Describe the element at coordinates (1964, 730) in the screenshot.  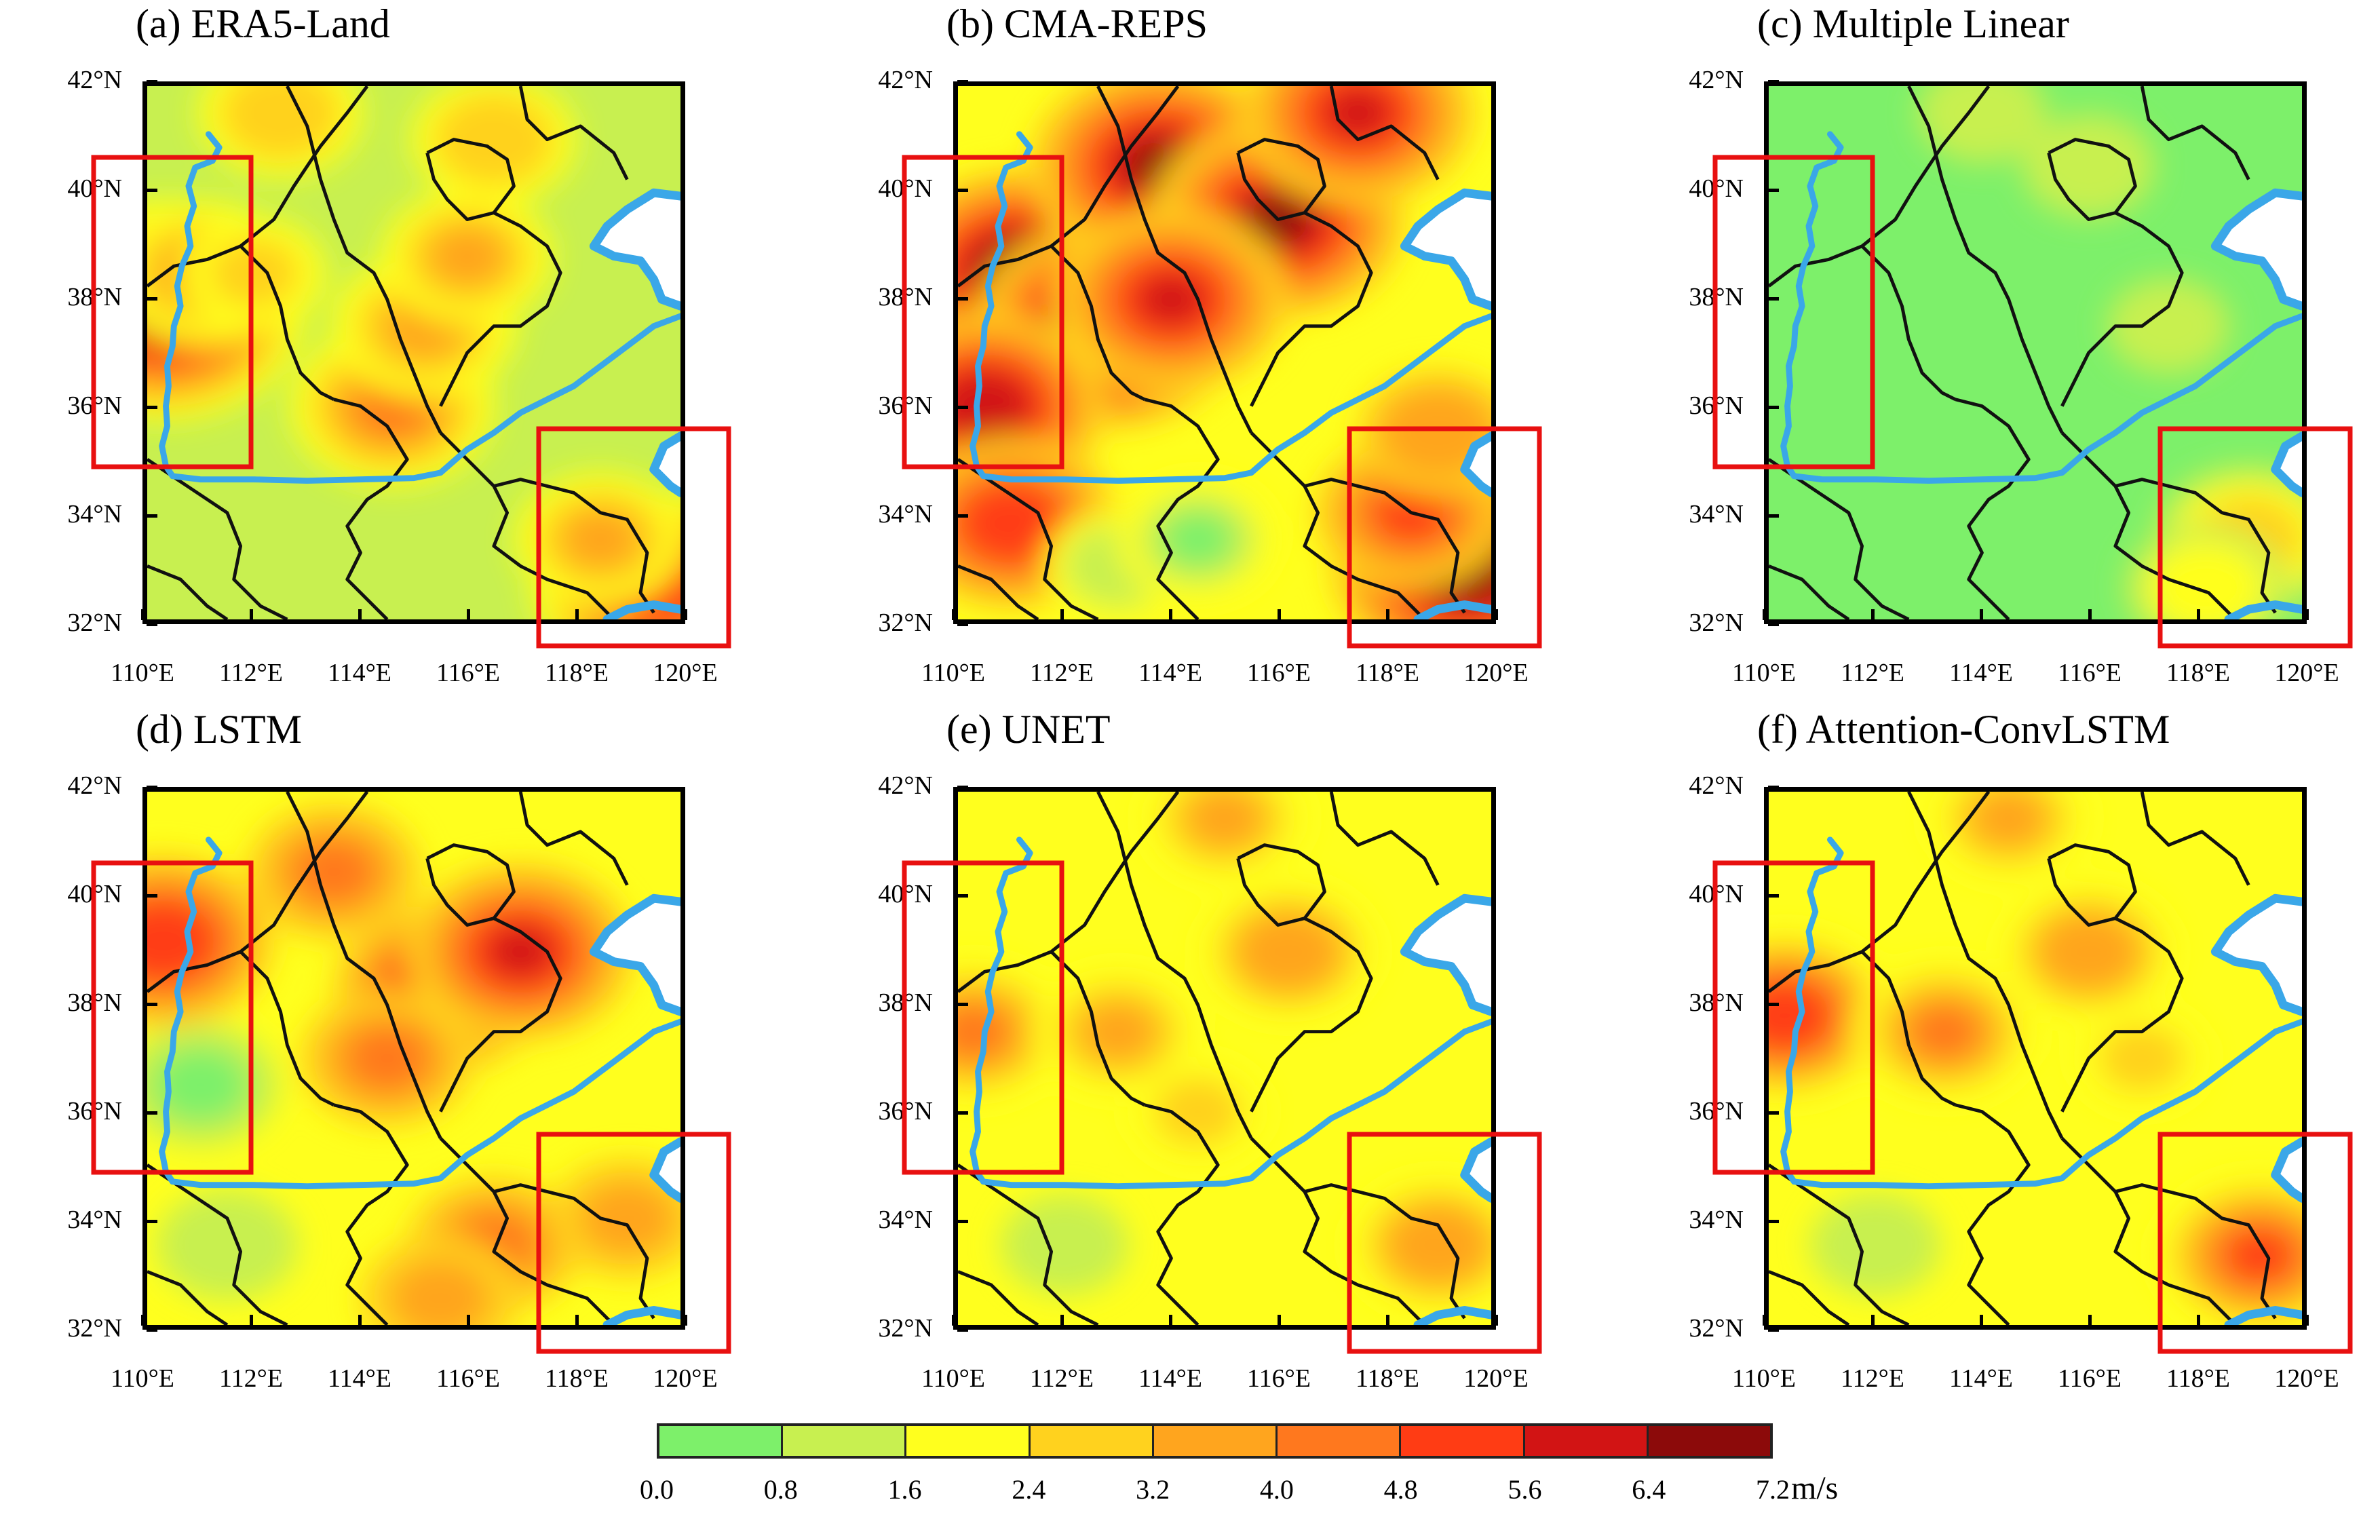
I see `panel-title: (f) Attention-ConvLSTM` at that location.